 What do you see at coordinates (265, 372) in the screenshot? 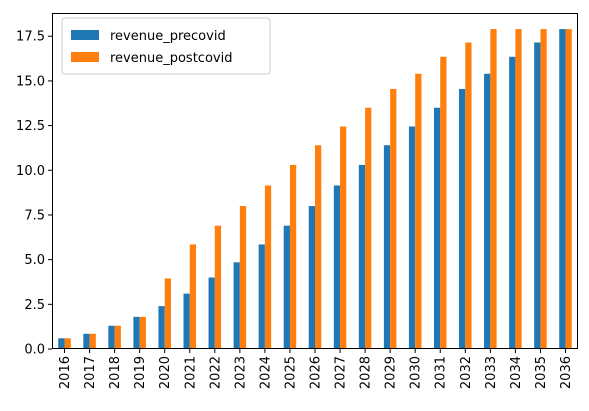
I see `x-tick-label: 2024` at bounding box center [265, 372].